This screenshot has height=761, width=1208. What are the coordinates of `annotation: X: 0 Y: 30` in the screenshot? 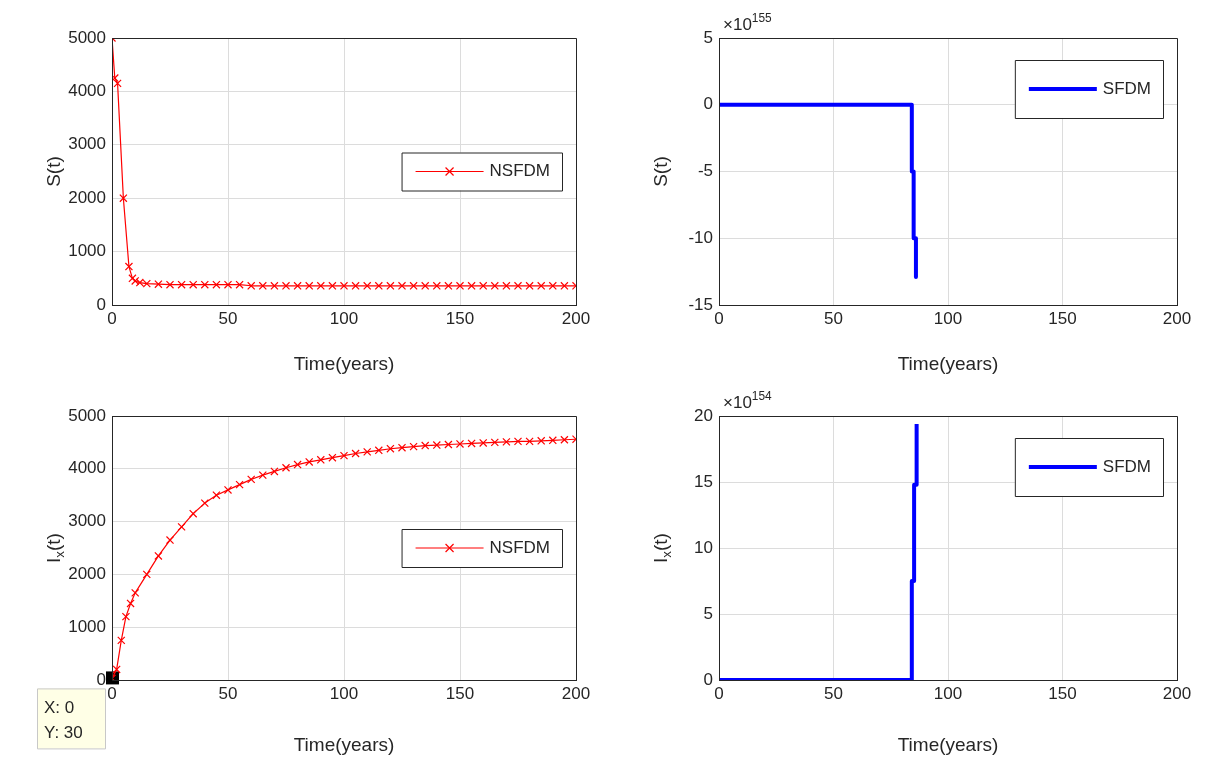 It's located at (63, 720).